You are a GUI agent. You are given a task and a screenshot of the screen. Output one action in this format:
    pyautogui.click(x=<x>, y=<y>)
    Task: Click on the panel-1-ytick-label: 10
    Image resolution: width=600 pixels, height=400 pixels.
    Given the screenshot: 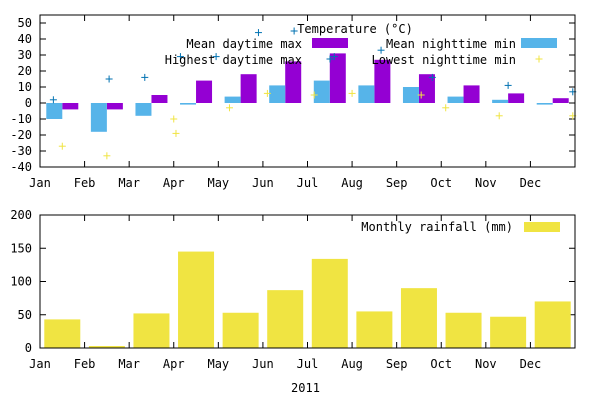 What is the action you would take?
    pyautogui.click(x=25, y=87)
    